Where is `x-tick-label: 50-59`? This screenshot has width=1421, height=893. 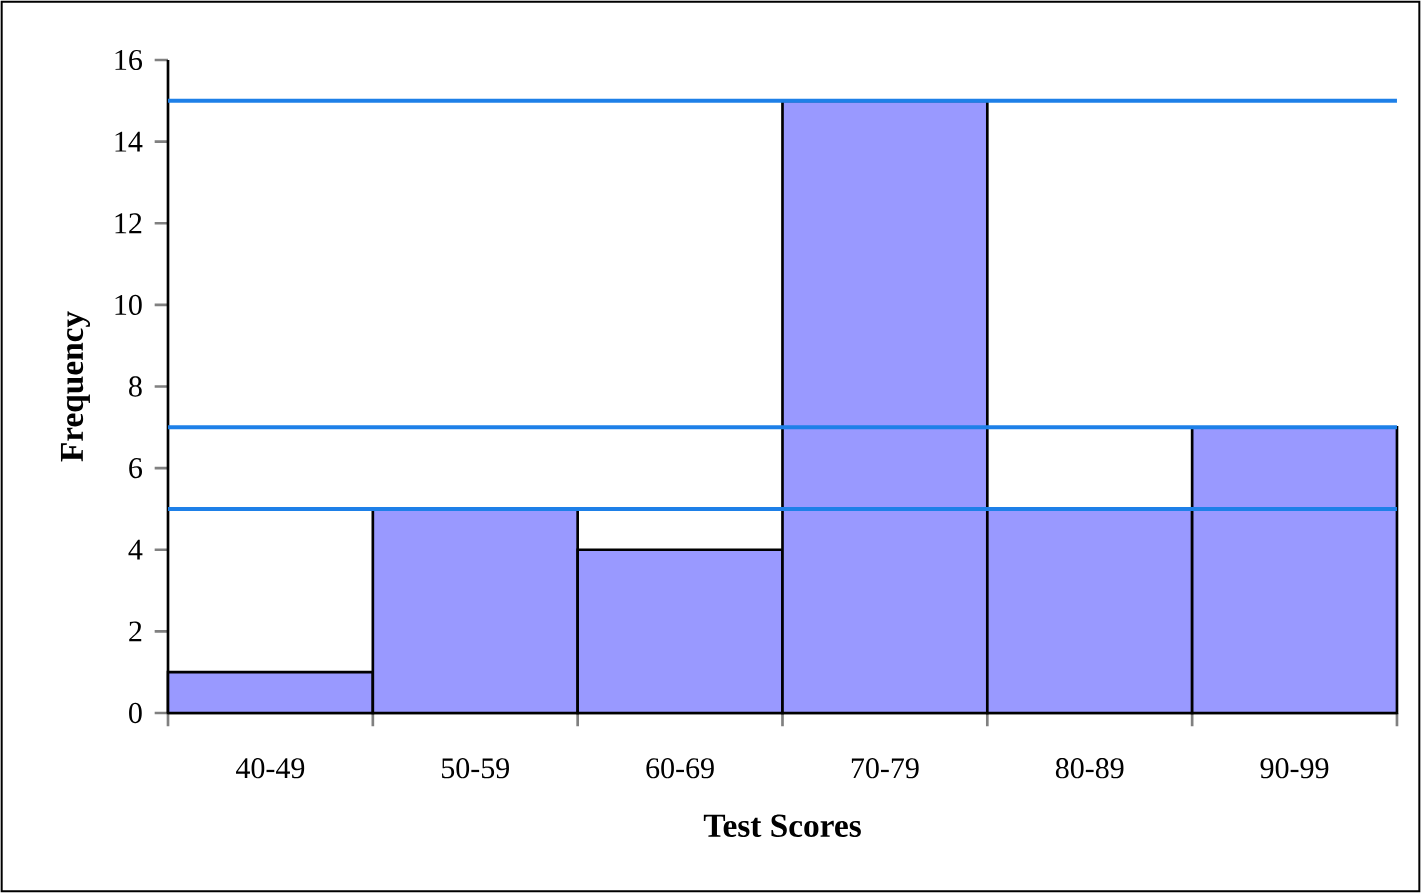
x-tick-label: 50-59 is located at coordinates (475, 768).